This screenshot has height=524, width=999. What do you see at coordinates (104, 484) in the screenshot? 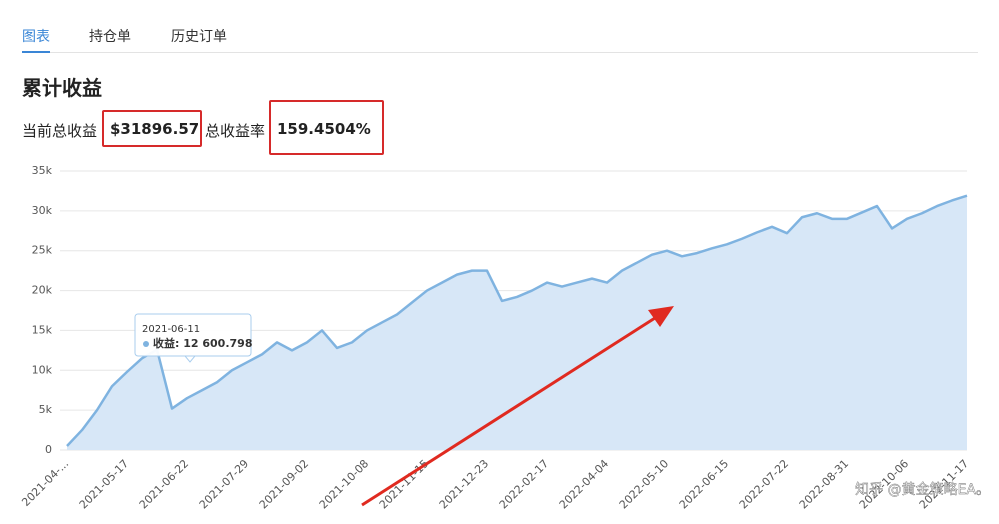
I see `x-tick-label: 2021-05-17` at bounding box center [104, 484].